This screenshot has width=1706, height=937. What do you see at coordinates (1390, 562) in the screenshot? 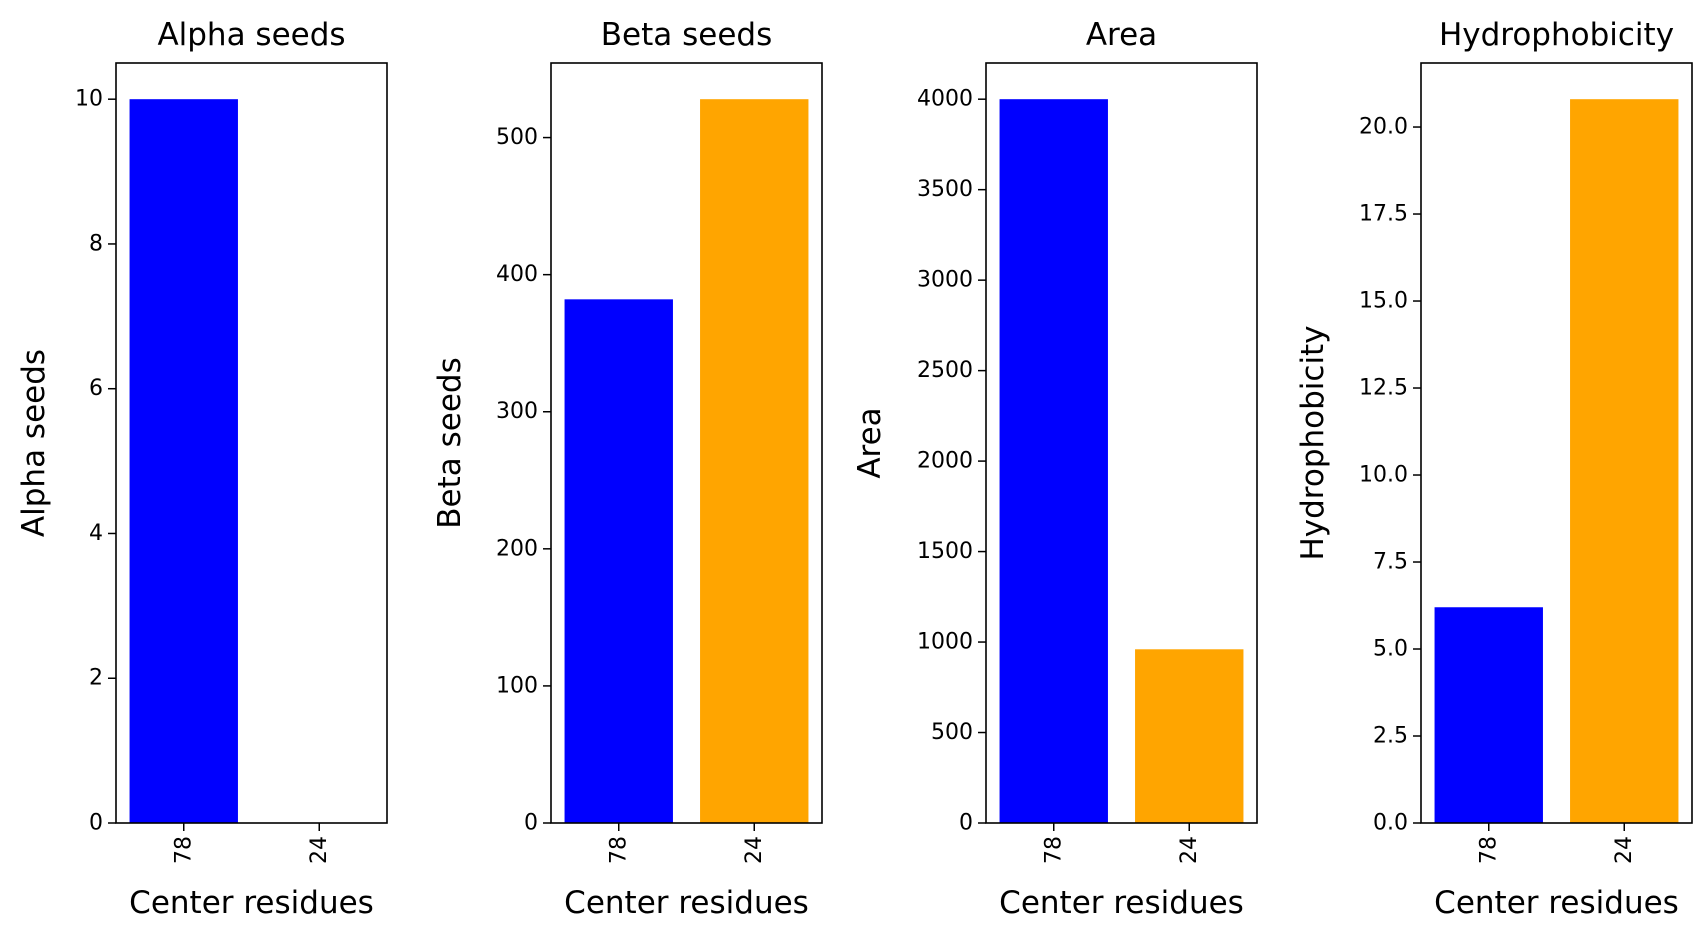
I see `y-tick-label: 7.5` at bounding box center [1390, 562].